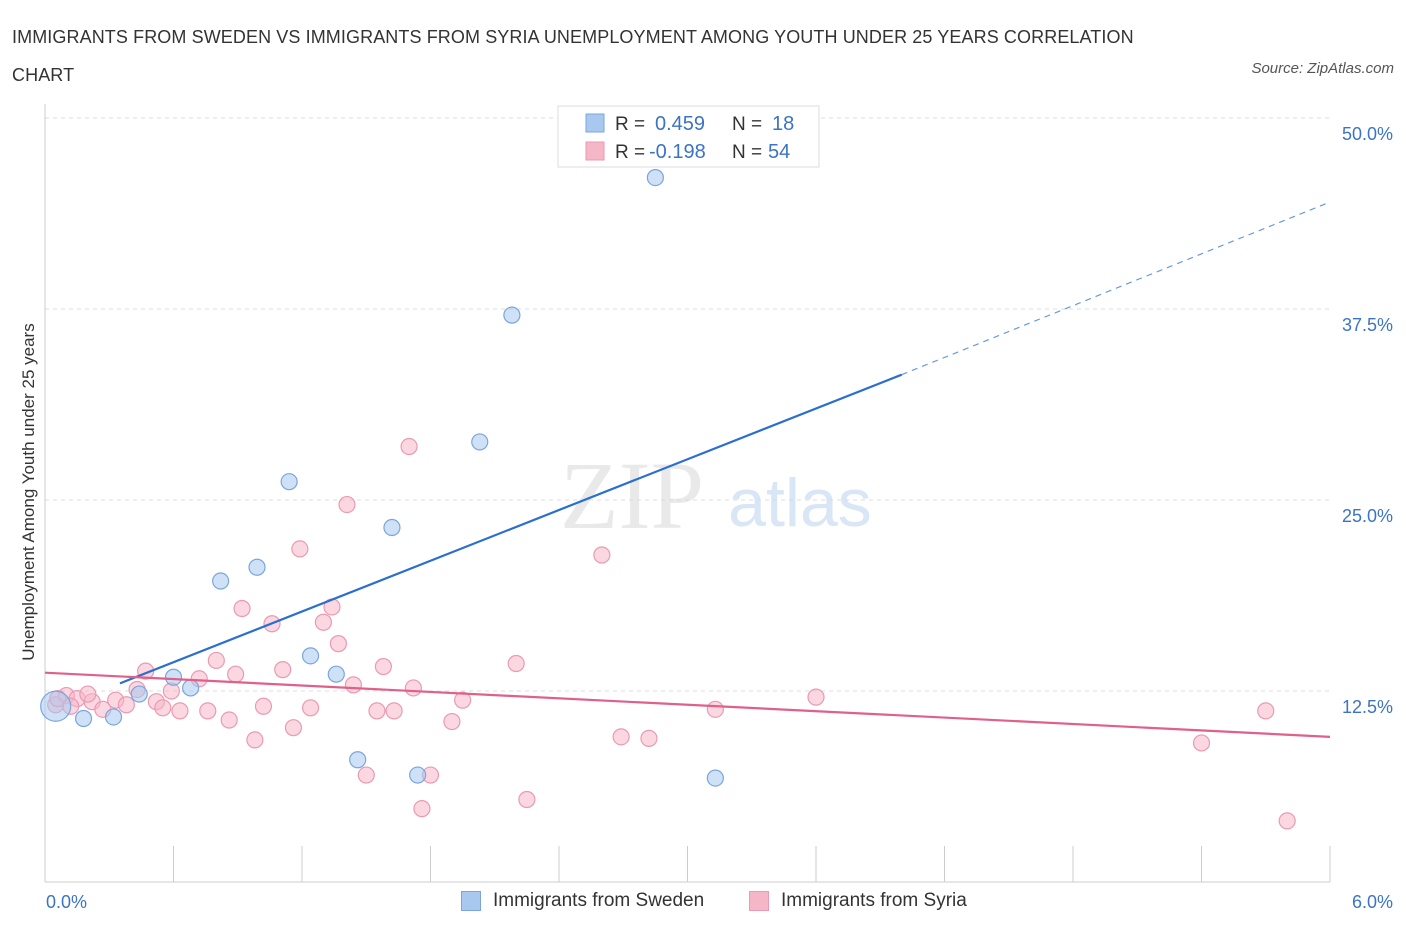 The height and width of the screenshot is (930, 1406). Describe the element at coordinates (1367, 134) in the screenshot. I see `y-tick-label-3: 50.0%` at that location.